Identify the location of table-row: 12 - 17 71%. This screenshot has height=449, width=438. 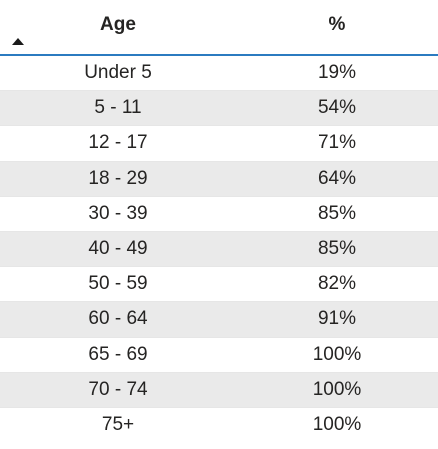
(219, 144).